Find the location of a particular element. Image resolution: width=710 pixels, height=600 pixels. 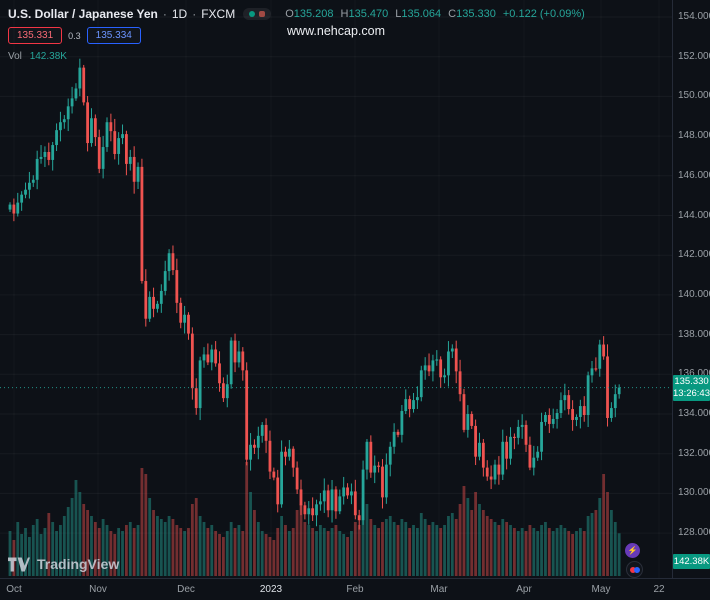

low-value: 135.064 is located at coordinates (421, 14).